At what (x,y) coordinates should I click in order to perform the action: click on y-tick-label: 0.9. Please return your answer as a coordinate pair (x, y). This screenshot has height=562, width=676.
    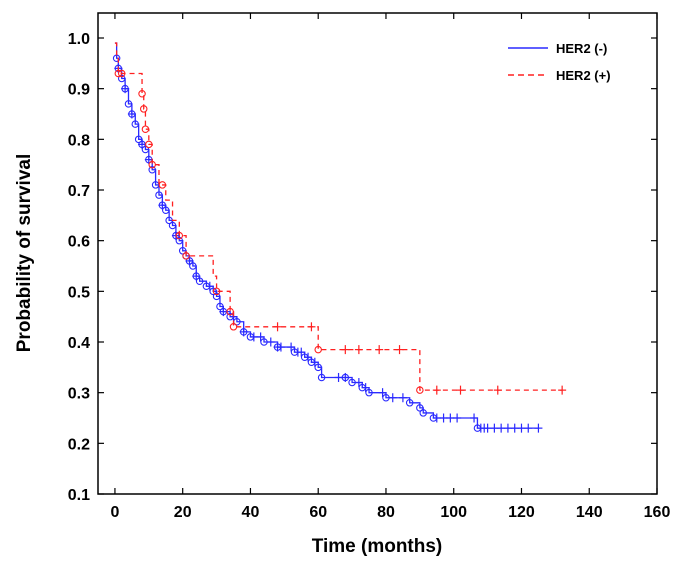
    Looking at the image, I should click on (79, 90).